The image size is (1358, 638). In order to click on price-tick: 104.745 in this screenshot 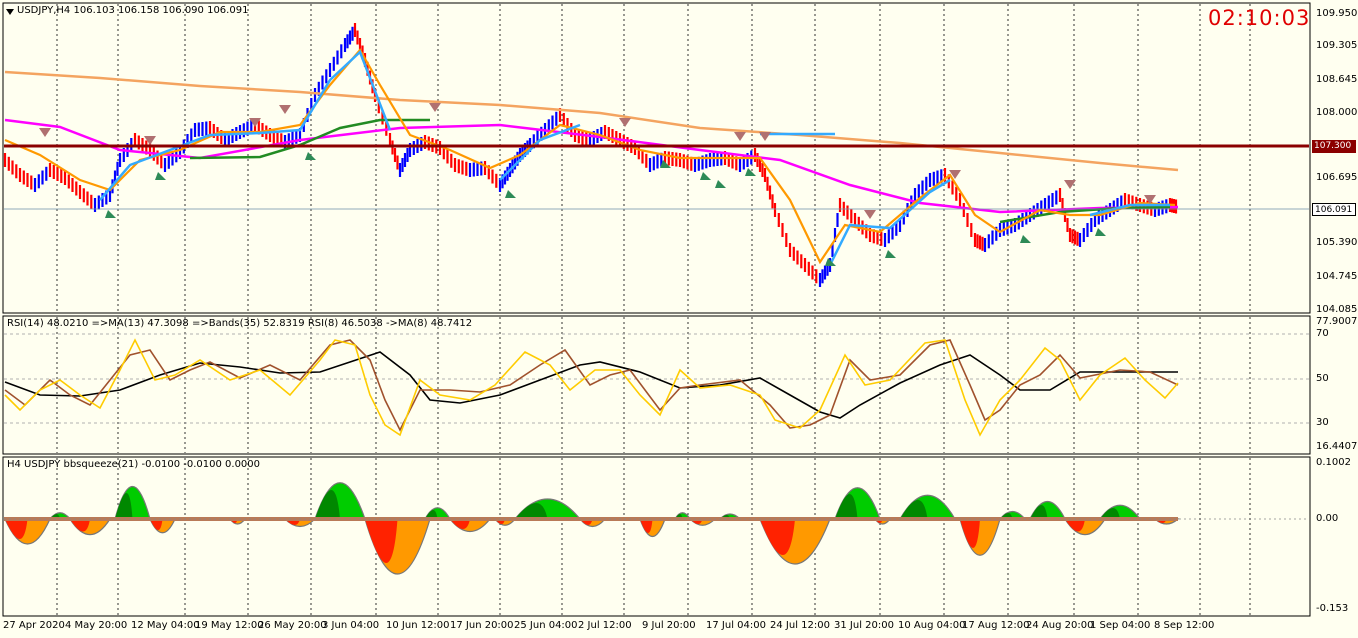, I will do `click(1337, 276)`.